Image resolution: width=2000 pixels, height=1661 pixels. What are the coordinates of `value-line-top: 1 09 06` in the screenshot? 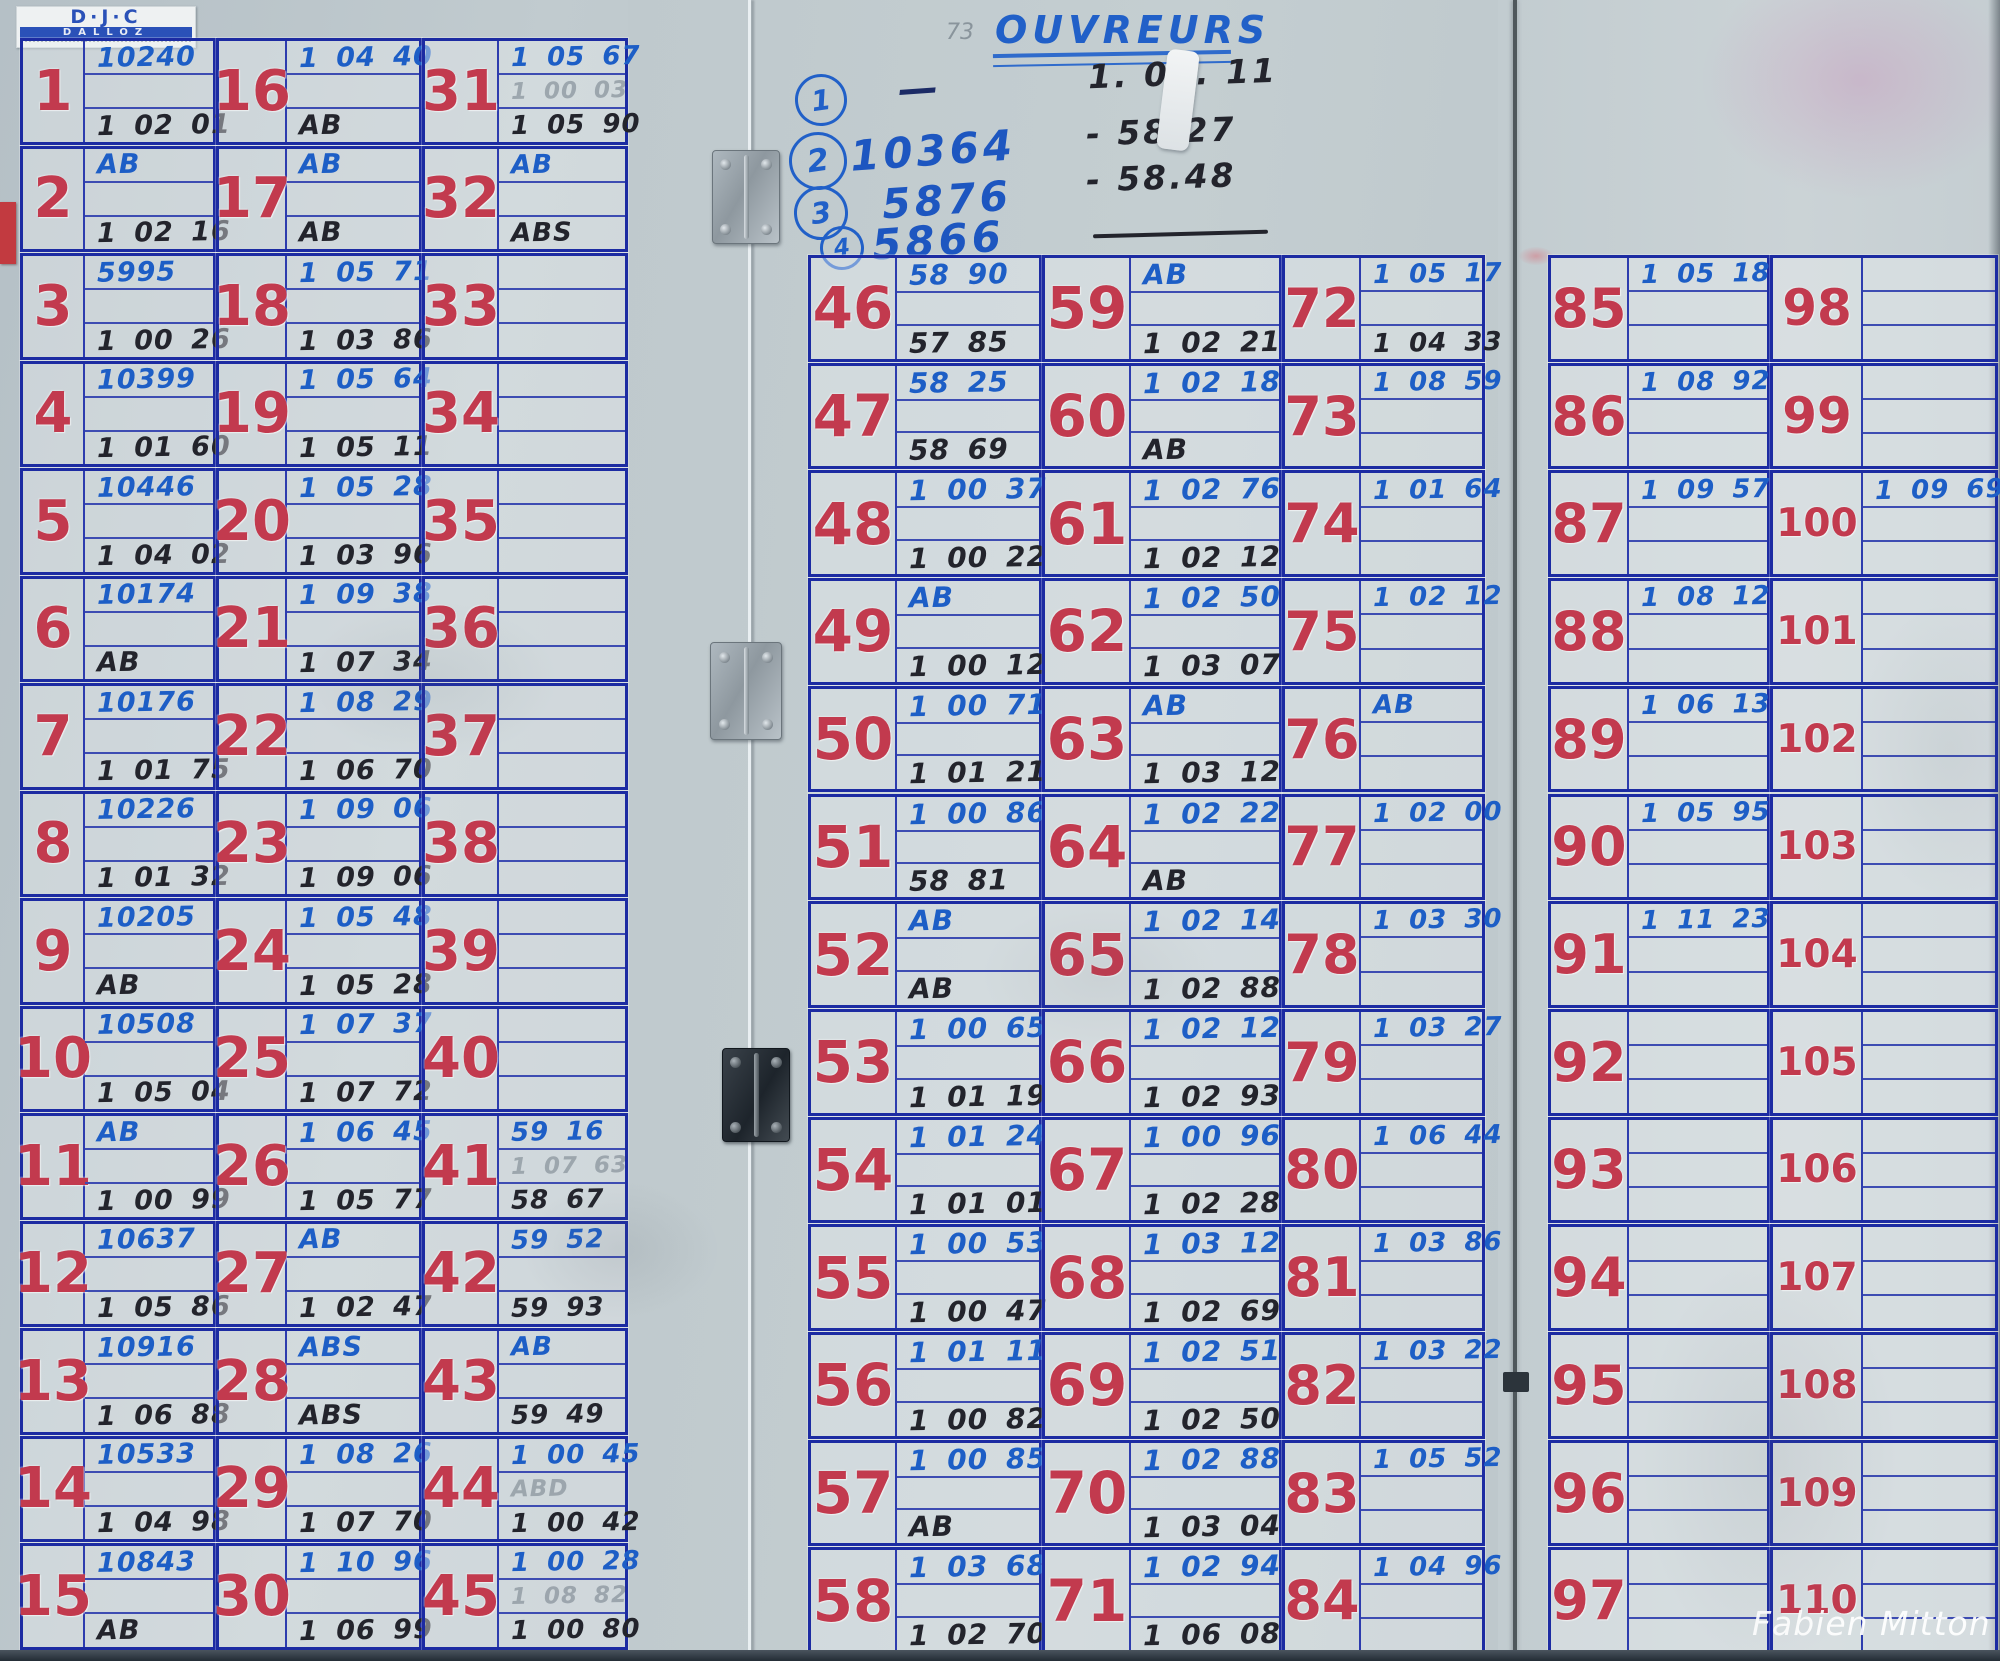 It's located at (360, 810).